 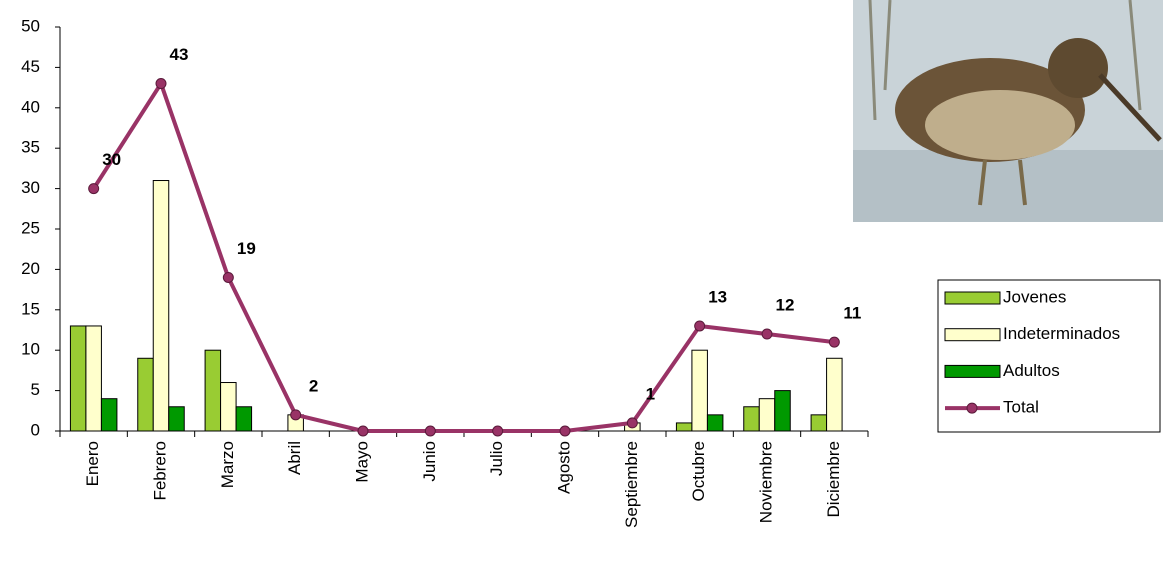 What do you see at coordinates (92, 463) in the screenshot?
I see `x-tick-label: Enero` at bounding box center [92, 463].